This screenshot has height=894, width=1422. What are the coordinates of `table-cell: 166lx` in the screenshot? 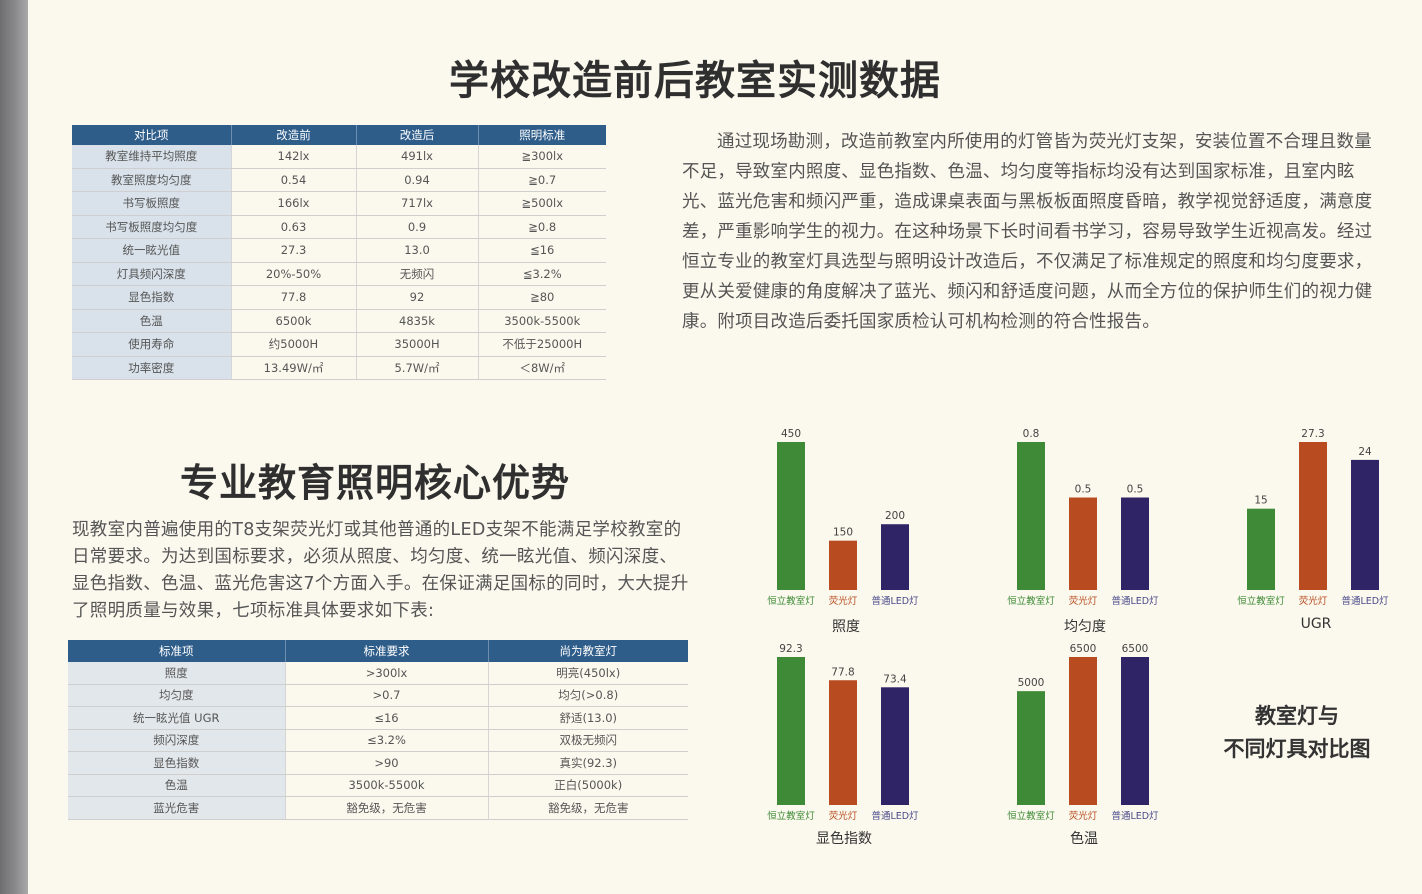 It's located at (294, 203).